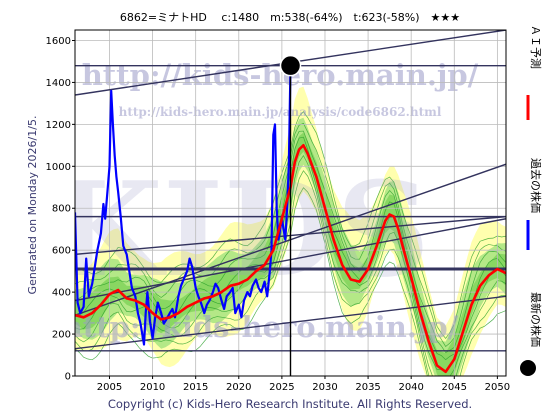 The height and width of the screenshot is (420, 560). I want to click on x-tick-label: 2020, so click(238, 387).